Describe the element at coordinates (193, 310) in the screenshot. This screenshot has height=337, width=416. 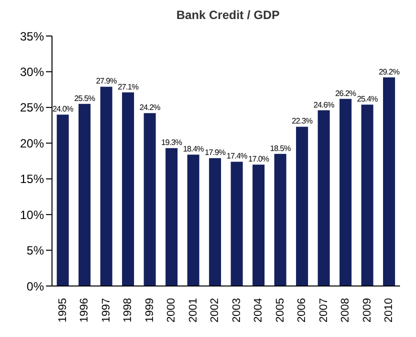
I see `x-tick-label: 2001` at that location.